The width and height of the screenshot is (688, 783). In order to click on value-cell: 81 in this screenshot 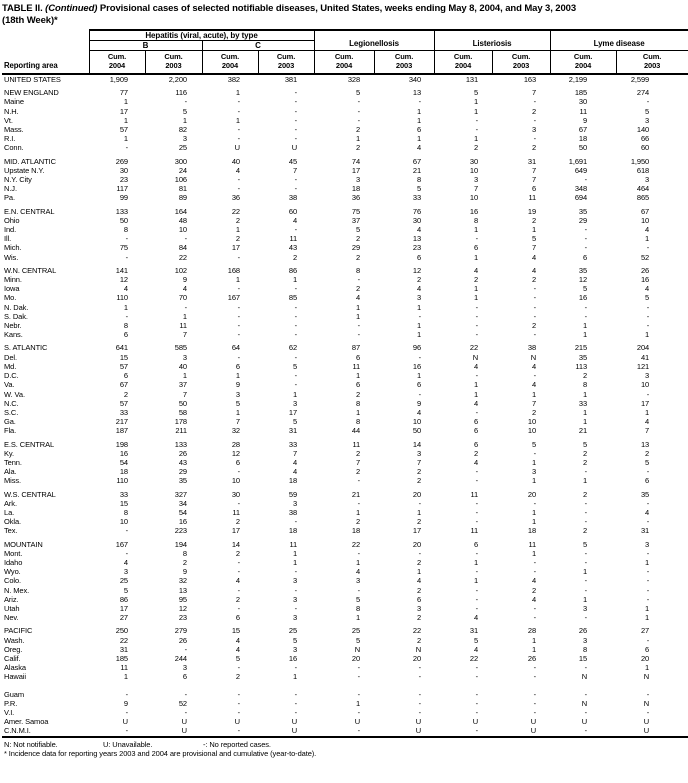, I will do `click(182, 189)`.